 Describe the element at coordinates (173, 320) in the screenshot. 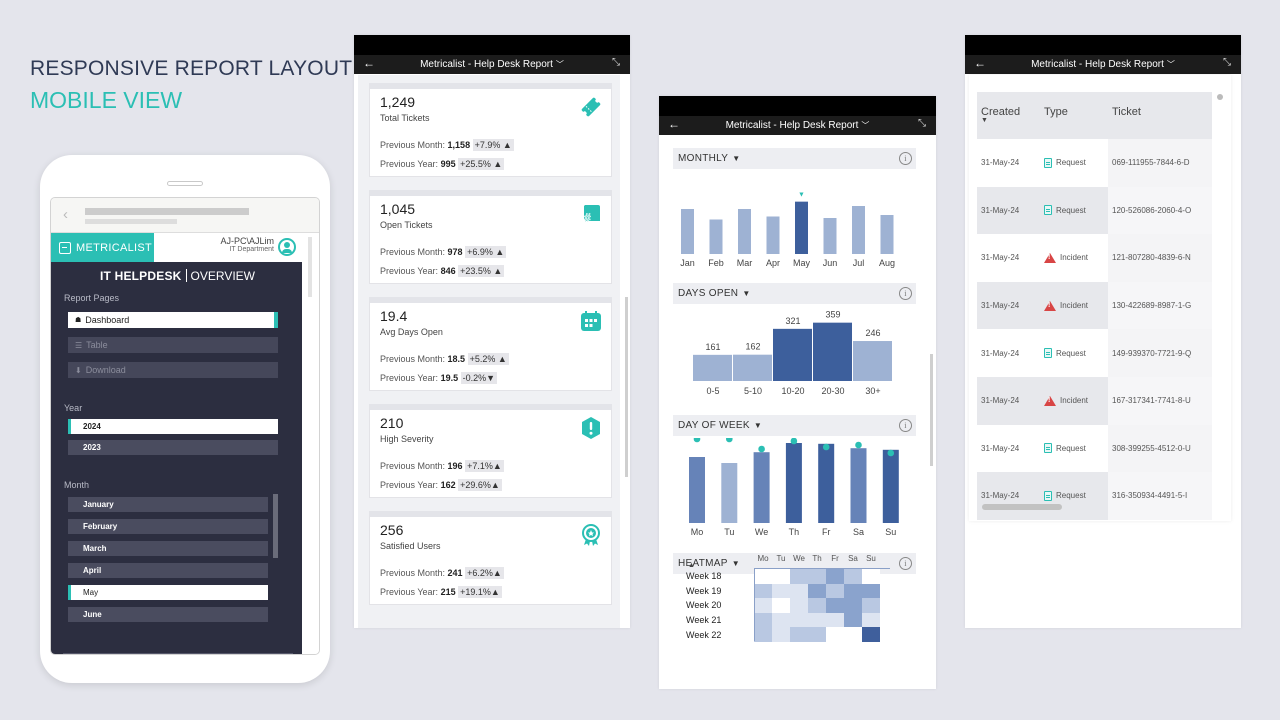

I see `nav-dashboard: ☗ Dashboard` at that location.